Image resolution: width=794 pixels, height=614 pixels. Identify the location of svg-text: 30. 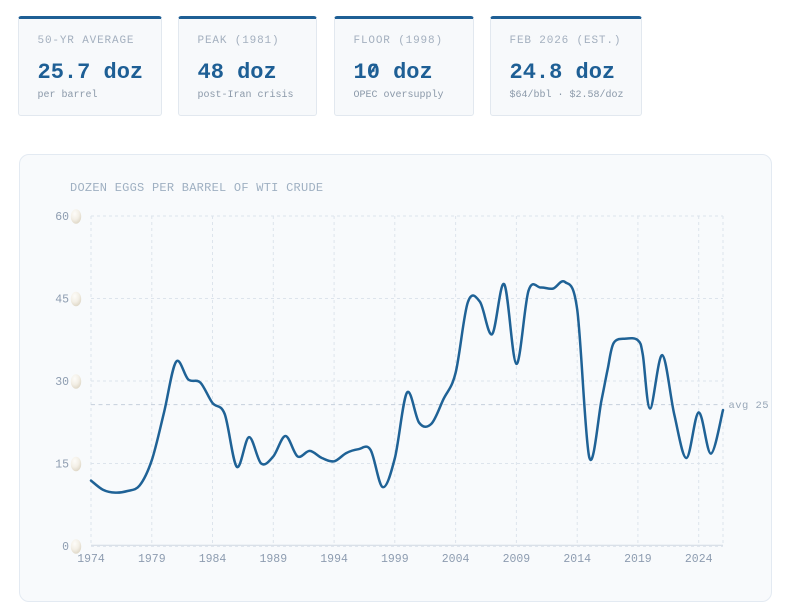
(62, 382).